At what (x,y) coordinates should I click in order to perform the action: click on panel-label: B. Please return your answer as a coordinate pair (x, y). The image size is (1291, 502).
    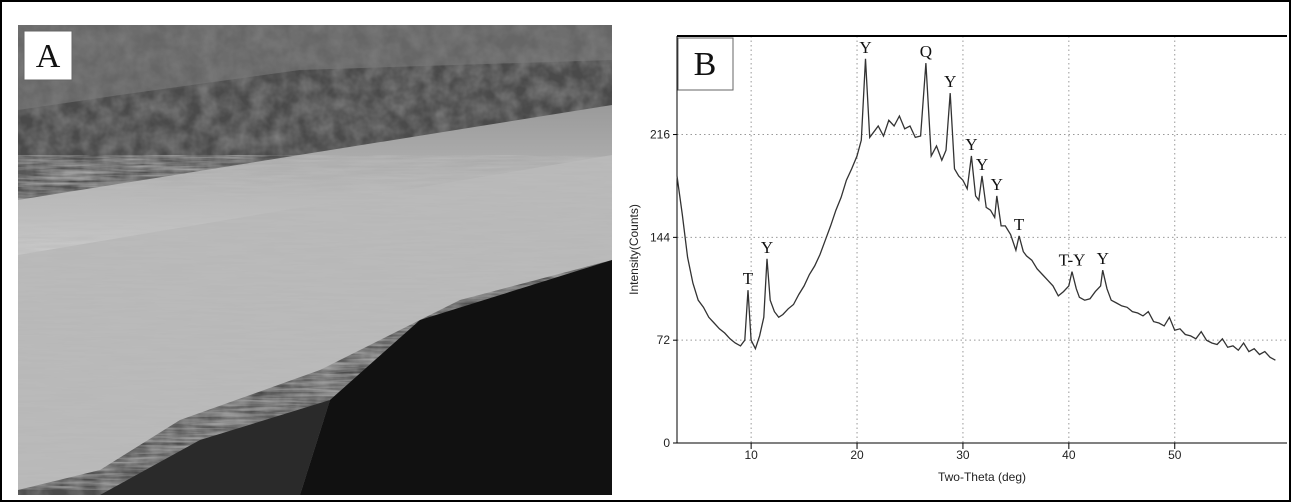
    Looking at the image, I should click on (705, 64).